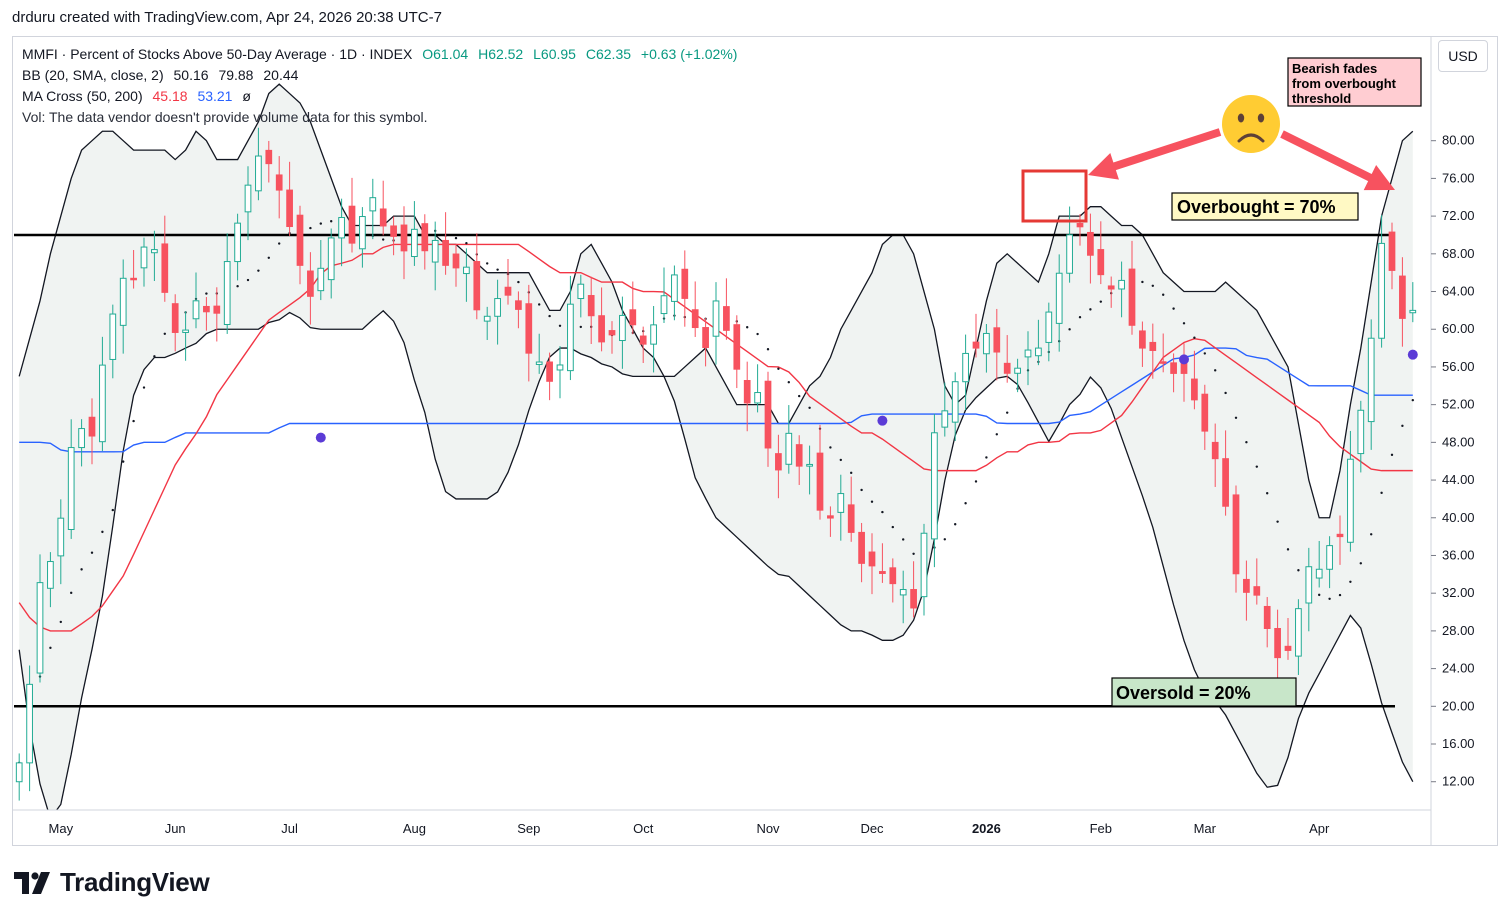 The image size is (1510, 921). Describe the element at coordinates (215, 96) in the screenshot. I see `legend-ma200-value: 53.21` at that location.